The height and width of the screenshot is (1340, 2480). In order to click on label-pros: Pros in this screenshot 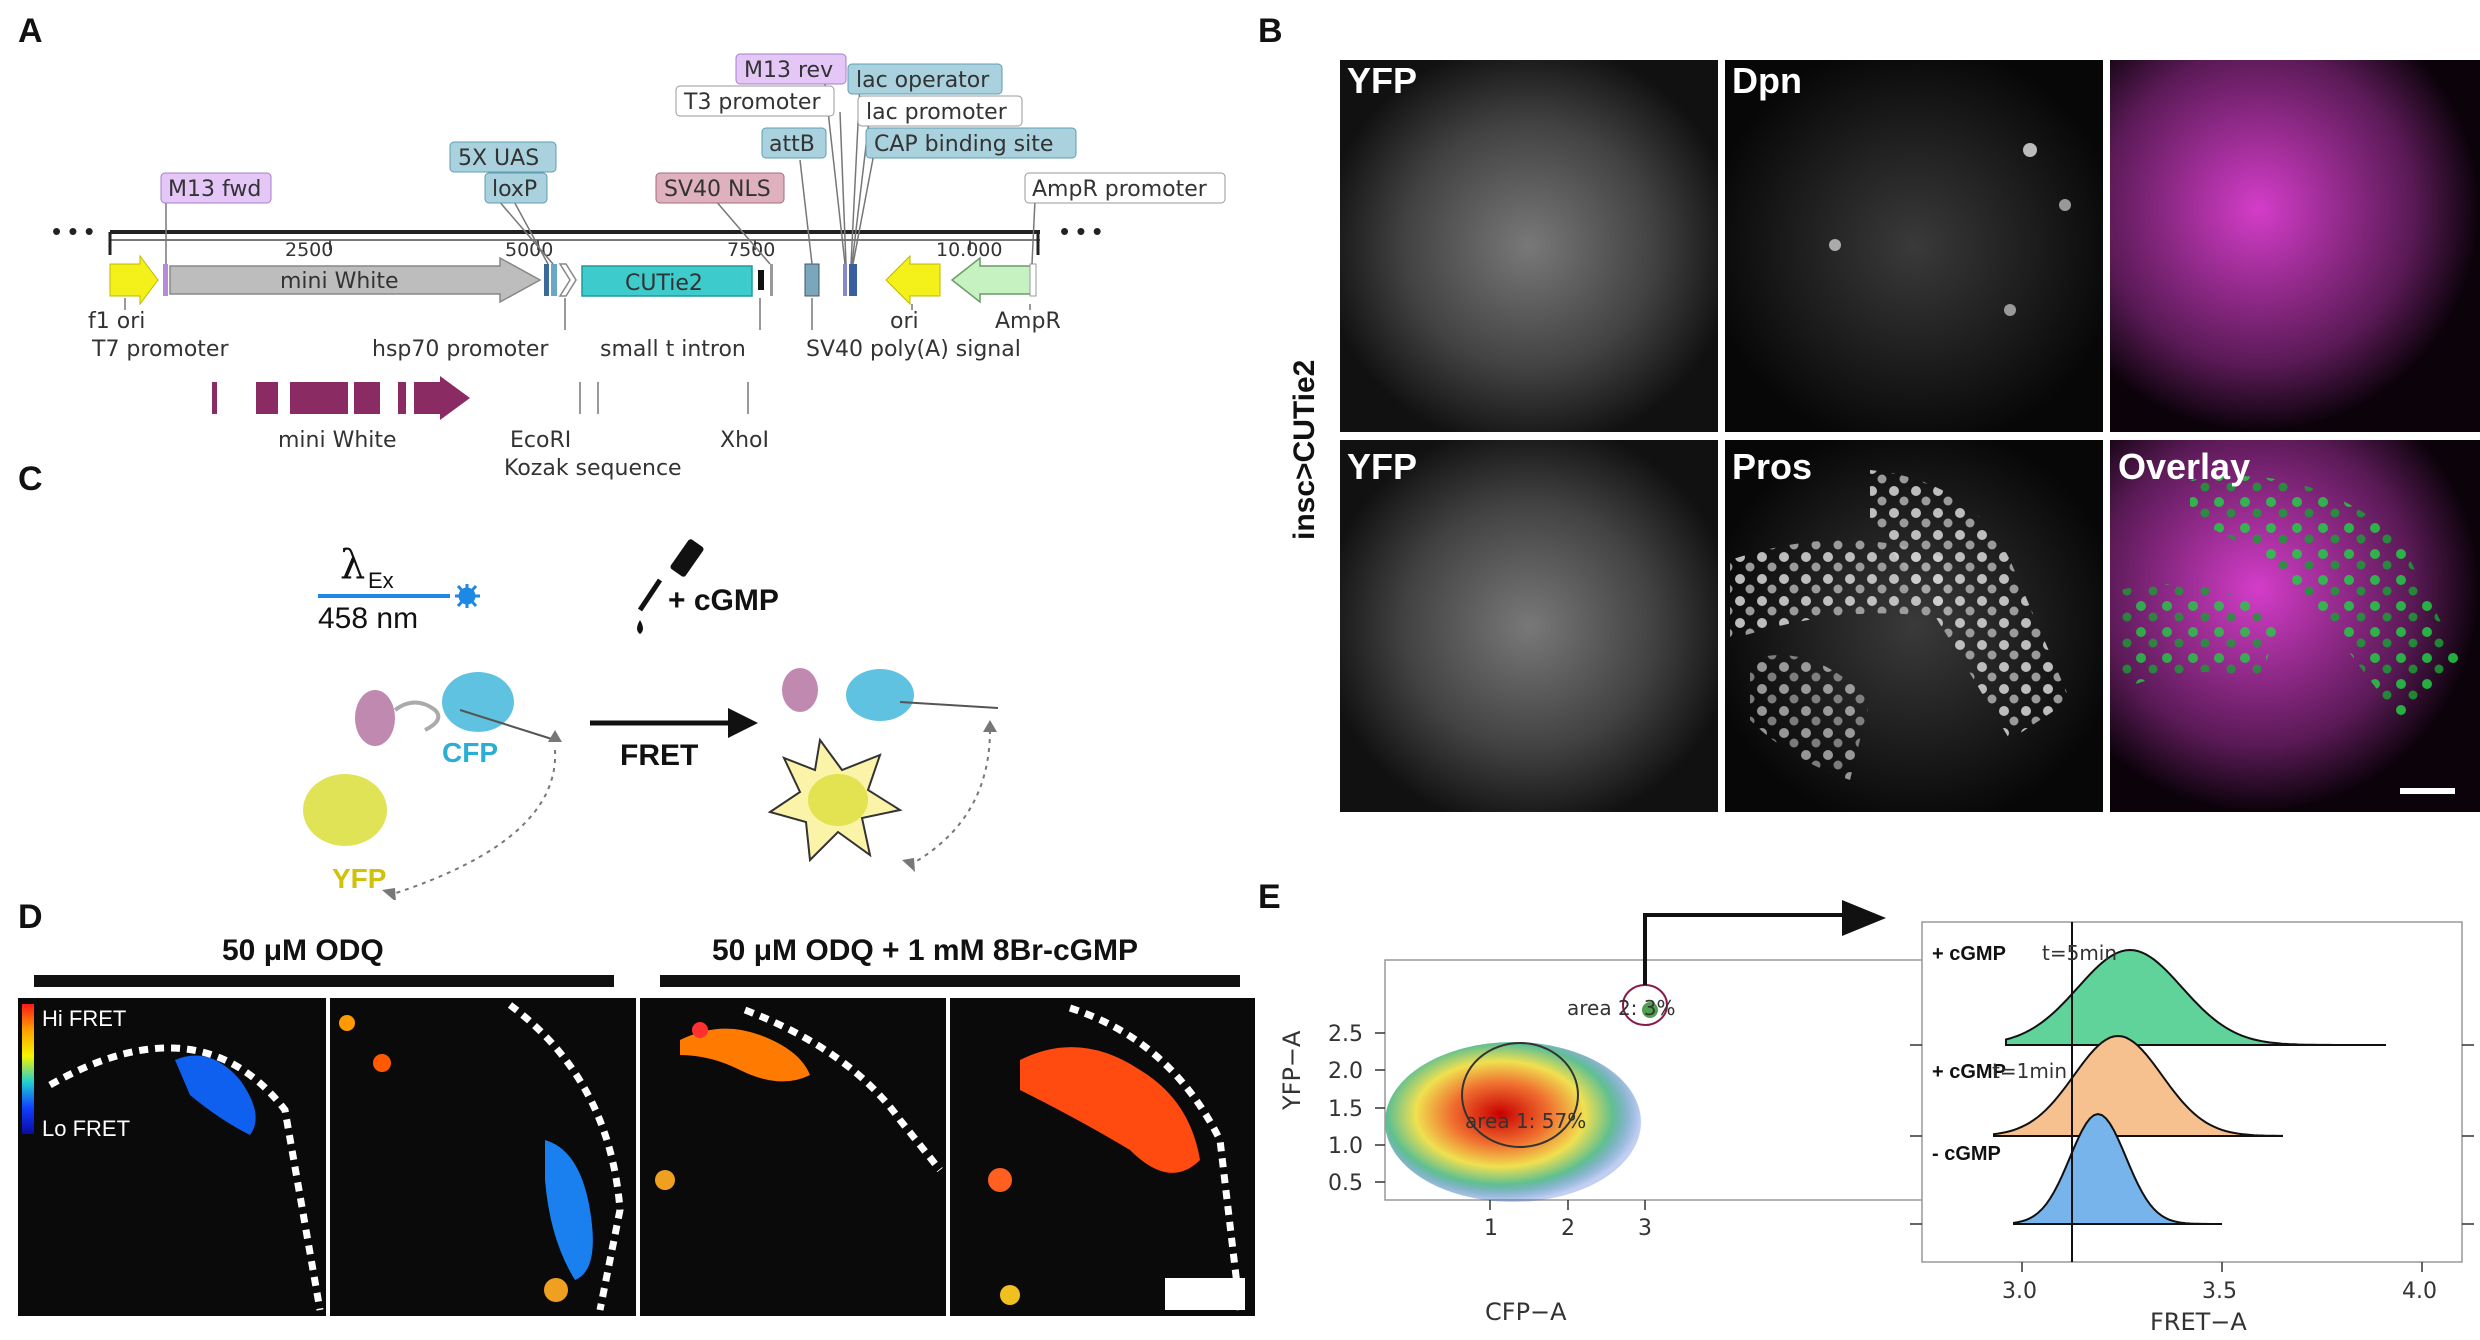, I will do `click(1772, 466)`.